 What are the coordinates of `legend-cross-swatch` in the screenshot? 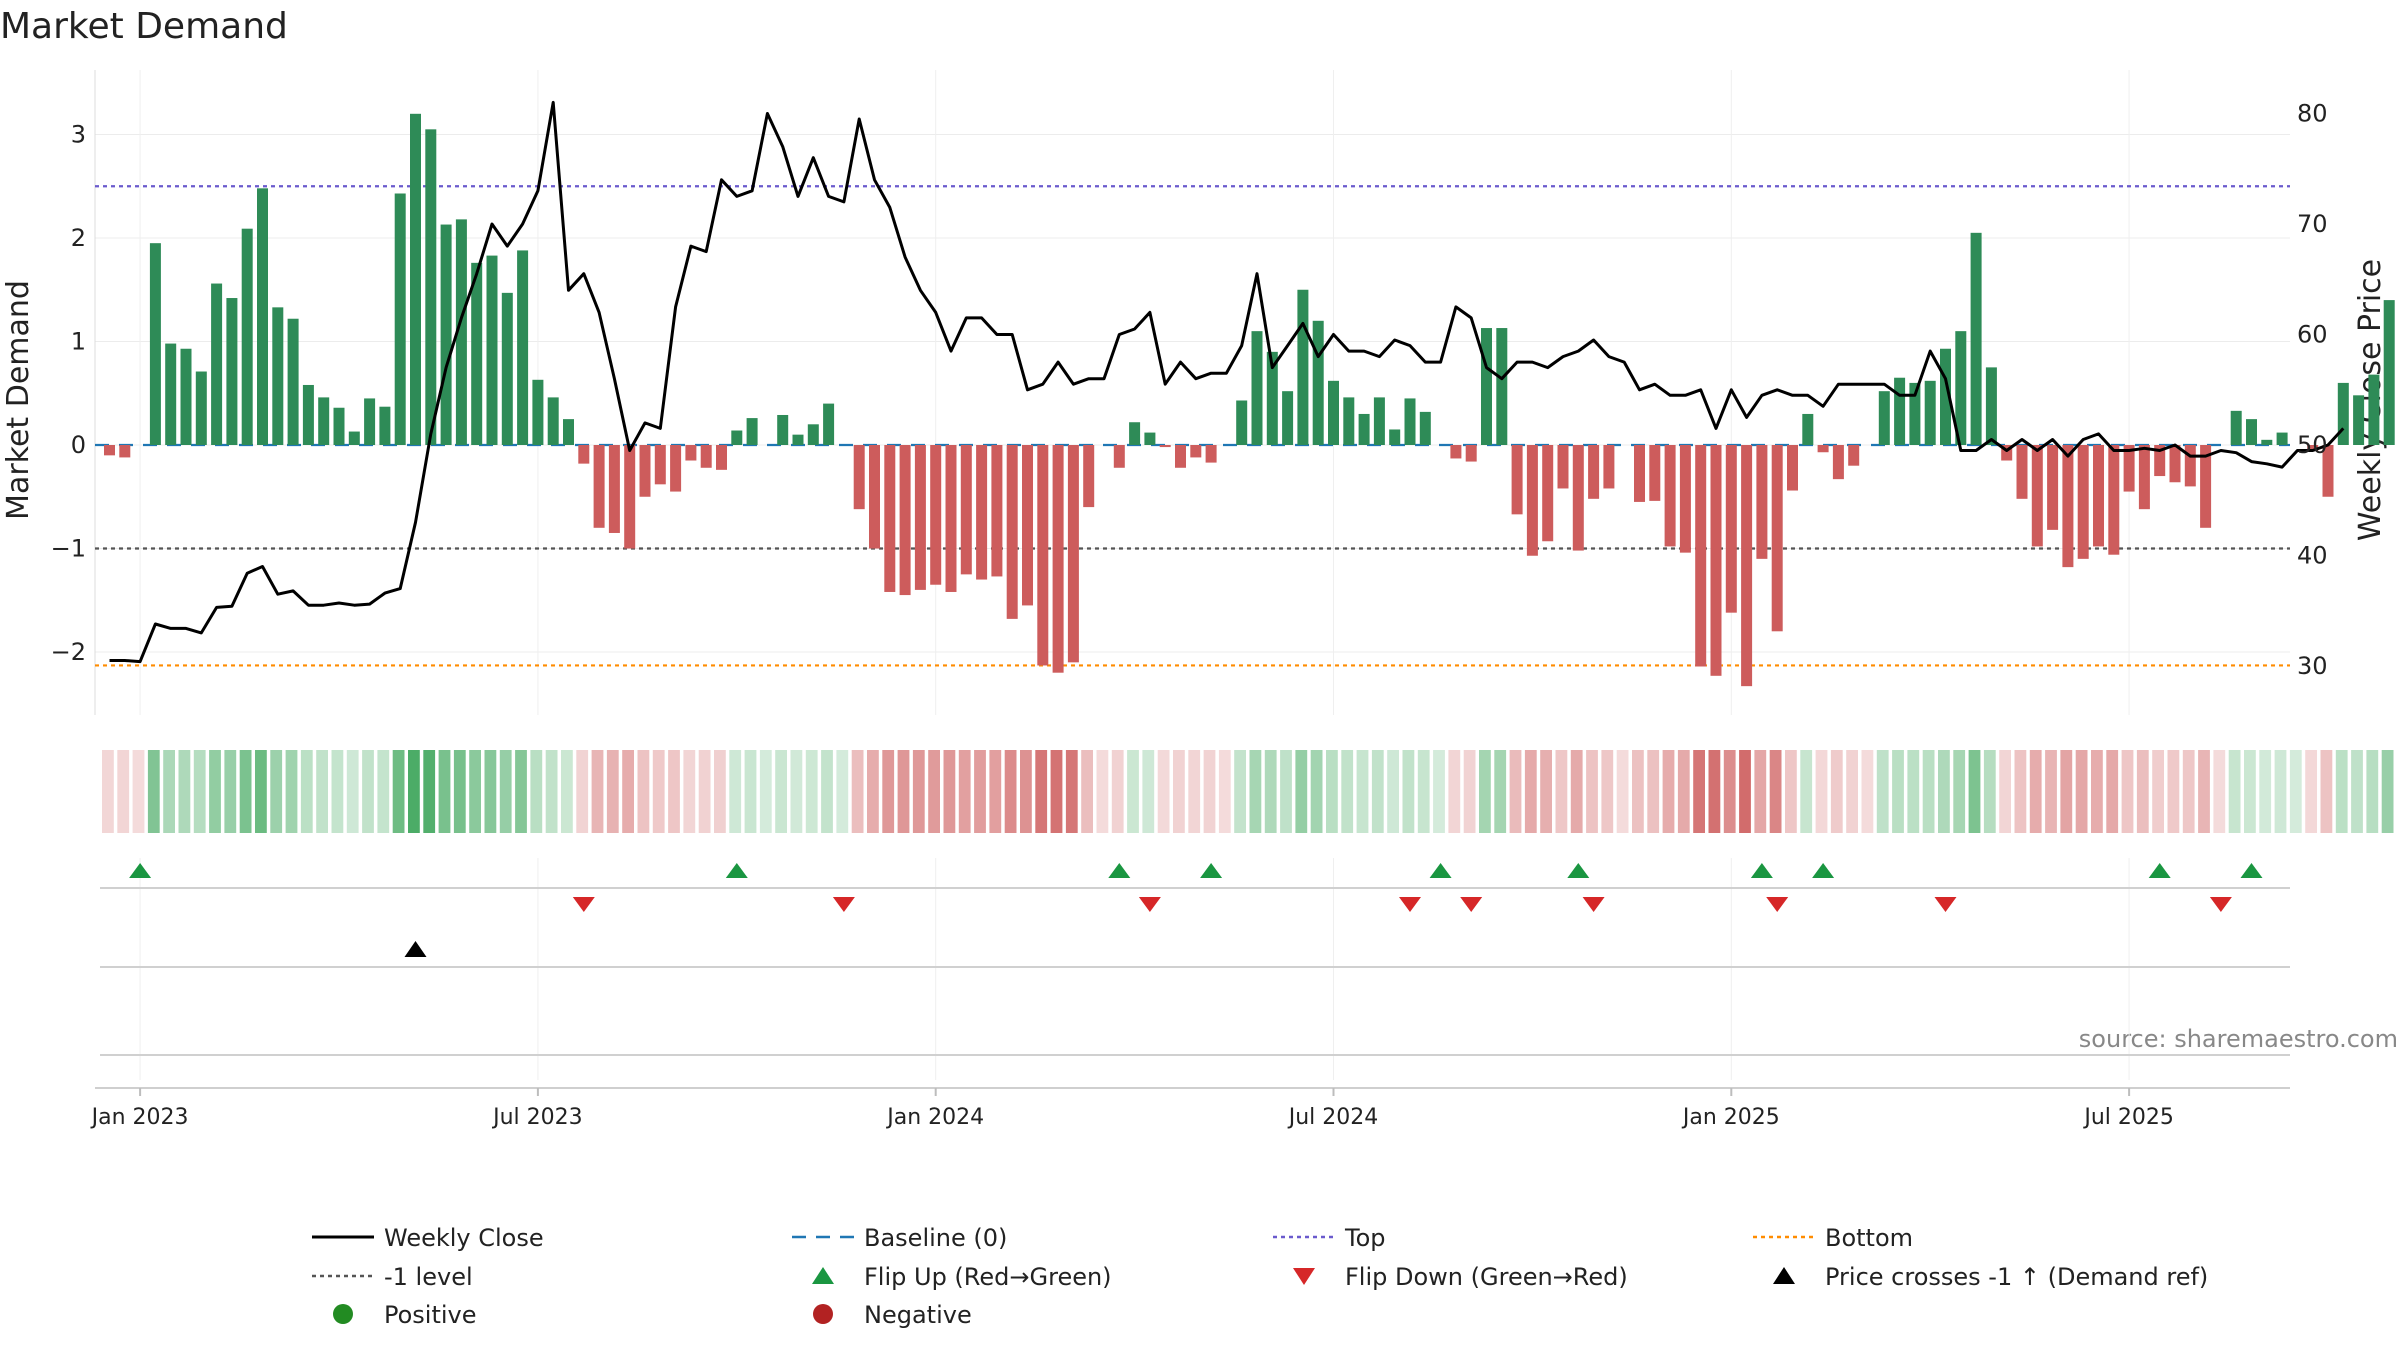 It's located at (1784, 1275).